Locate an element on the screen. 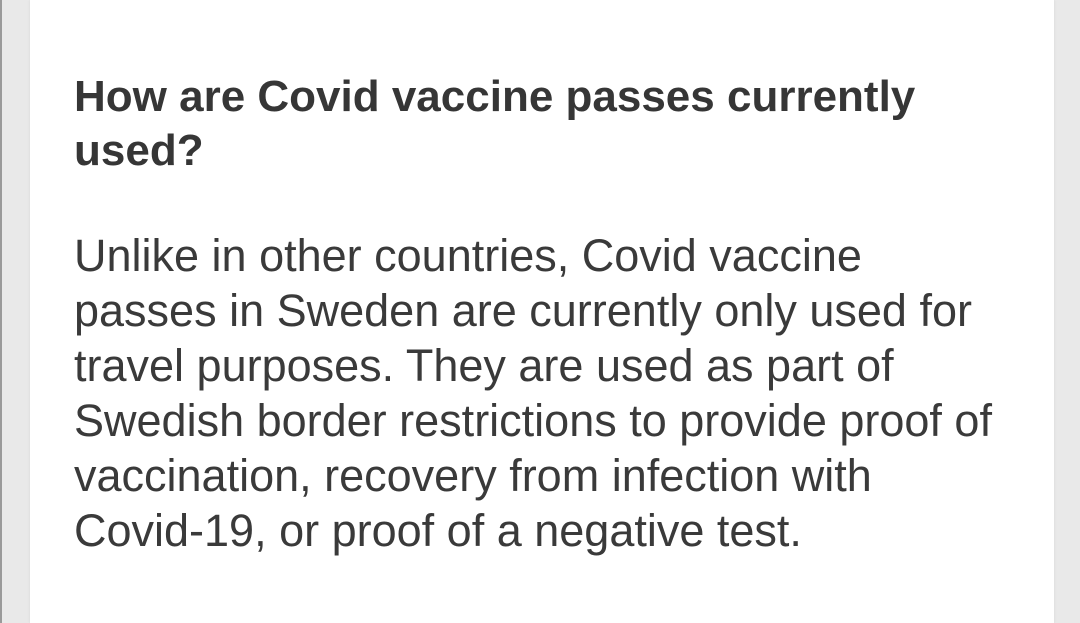  left-edge-divider is located at coordinates (1, 311).